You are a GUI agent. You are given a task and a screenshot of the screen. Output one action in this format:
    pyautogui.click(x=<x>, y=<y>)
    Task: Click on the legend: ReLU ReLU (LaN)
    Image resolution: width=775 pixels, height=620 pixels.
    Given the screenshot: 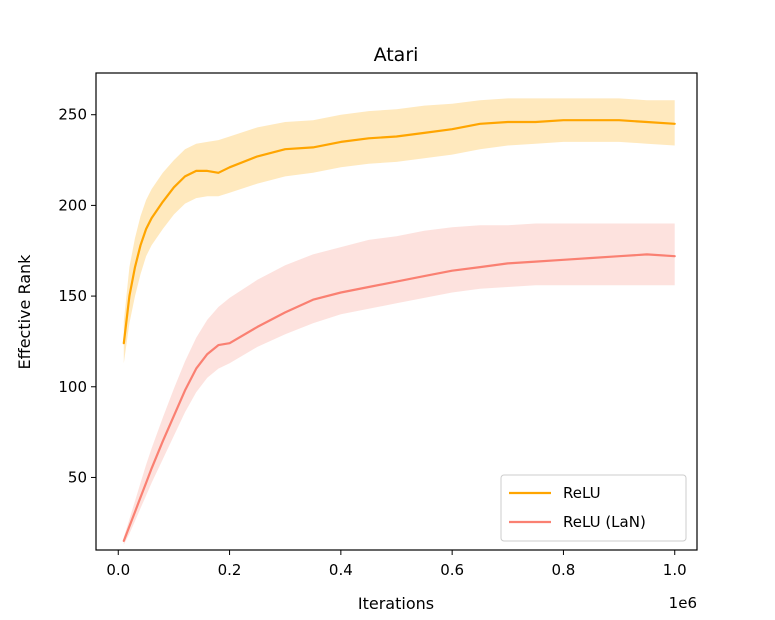 What is the action you would take?
    pyautogui.click(x=593, y=508)
    